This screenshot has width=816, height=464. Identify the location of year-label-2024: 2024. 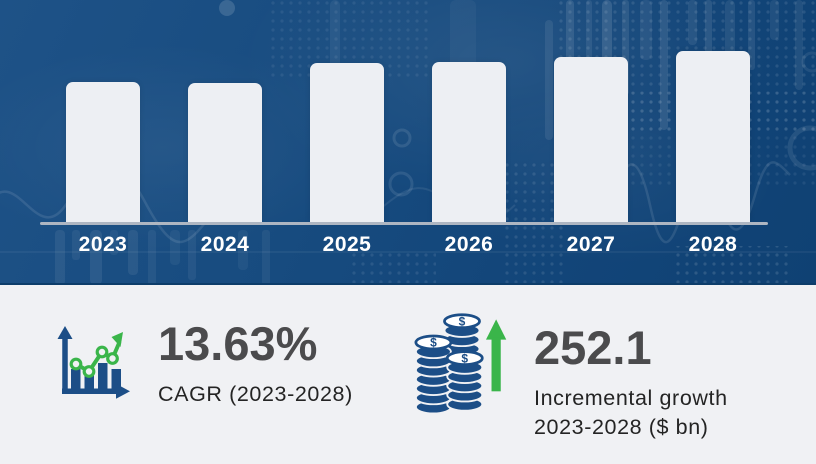
(225, 244).